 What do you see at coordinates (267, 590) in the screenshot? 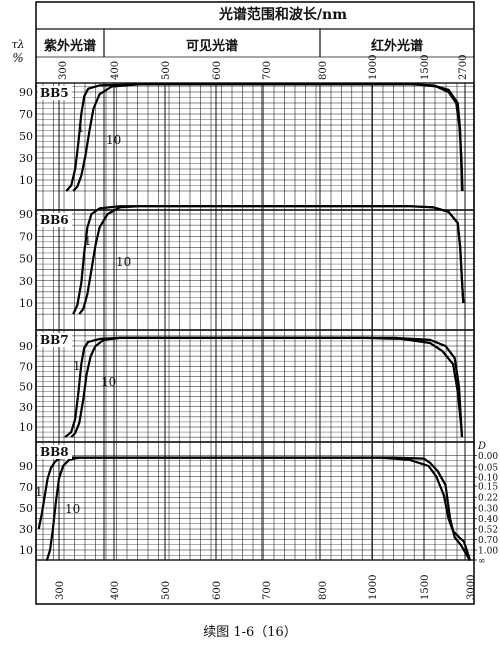
I see `bottom-tick-label: 700` at bounding box center [267, 590].